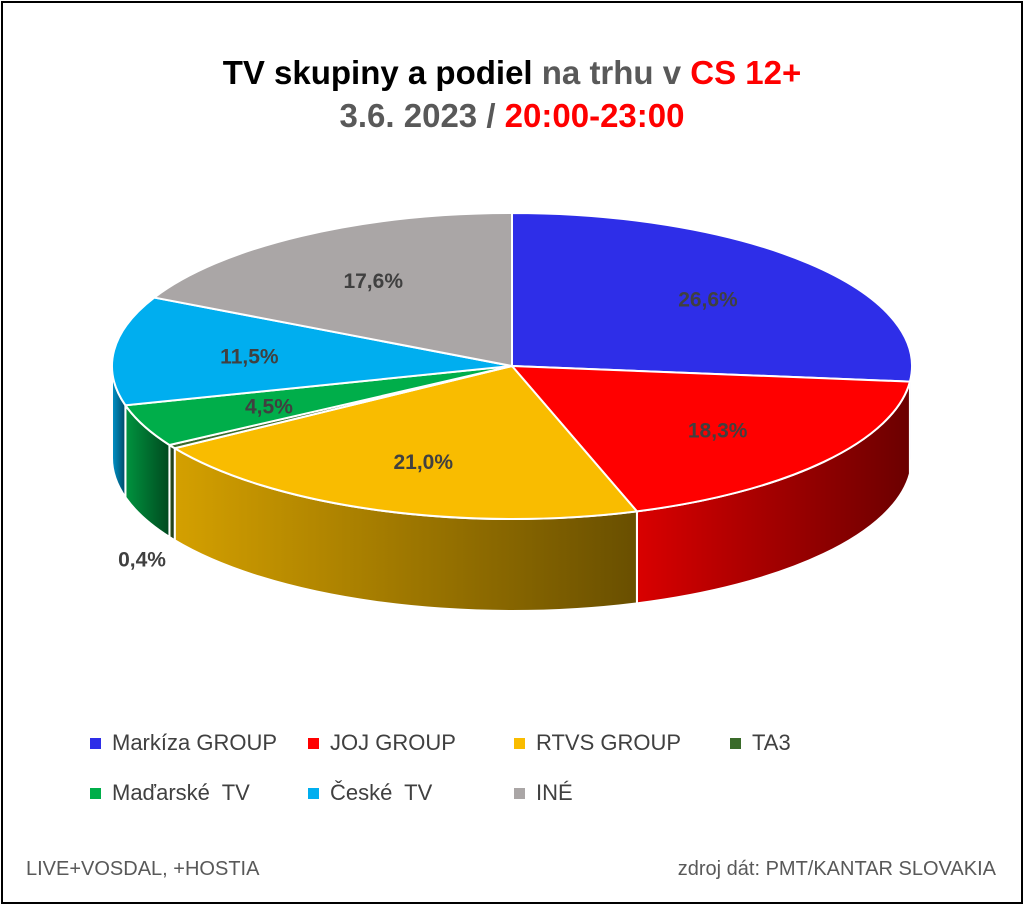  Describe the element at coordinates (611, 72) in the screenshot. I see `title-part-2: na trhu v` at that location.